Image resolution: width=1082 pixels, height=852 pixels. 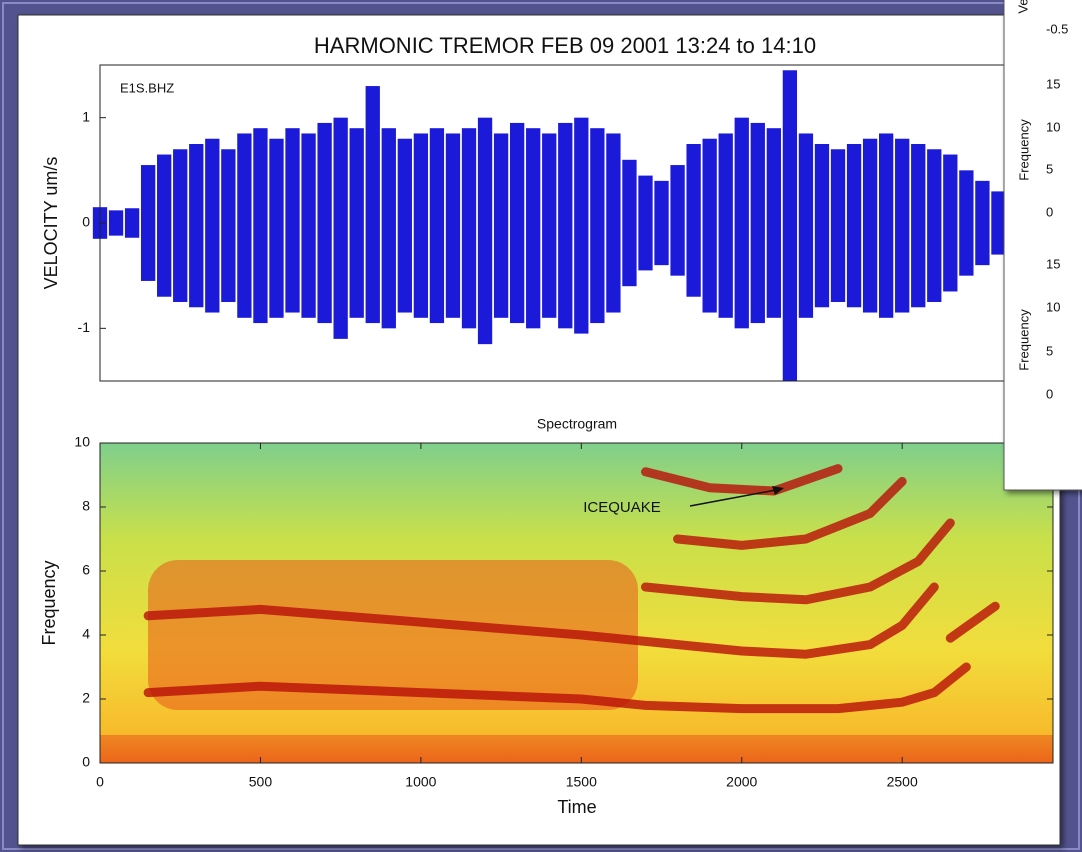 I want to click on low-frequency-energy, so click(x=576, y=749).